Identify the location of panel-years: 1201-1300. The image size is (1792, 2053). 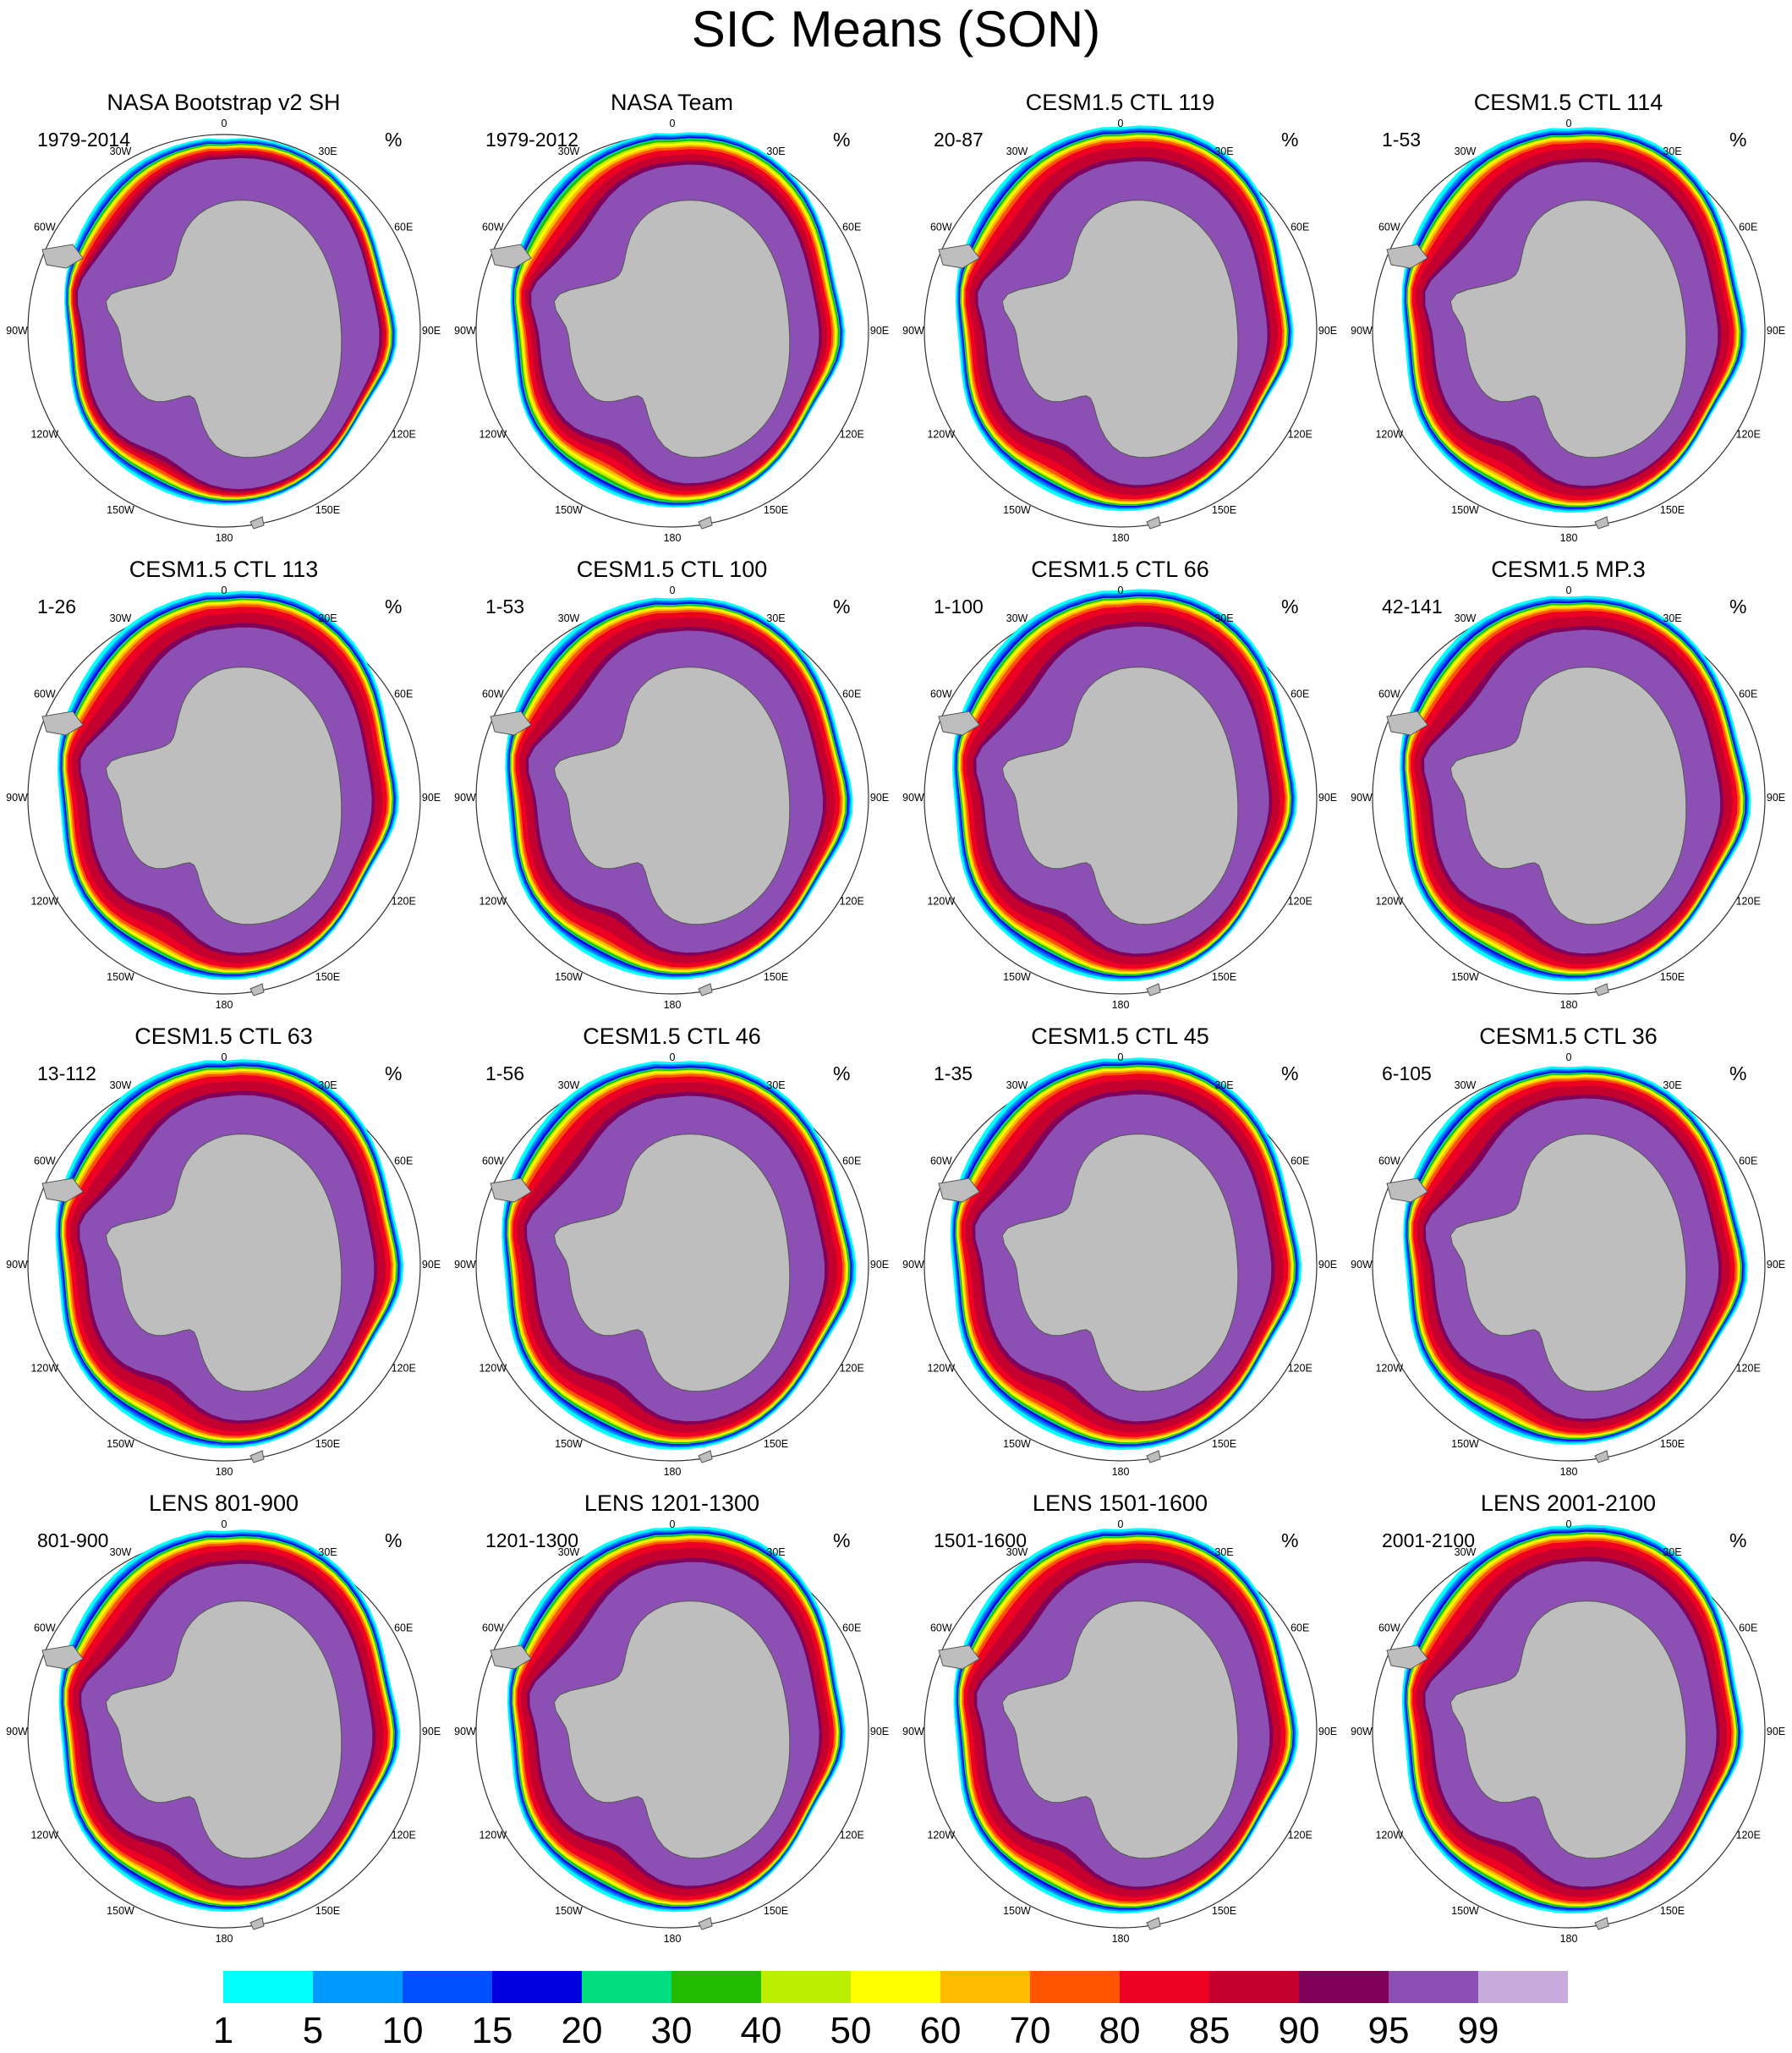
(531, 1540).